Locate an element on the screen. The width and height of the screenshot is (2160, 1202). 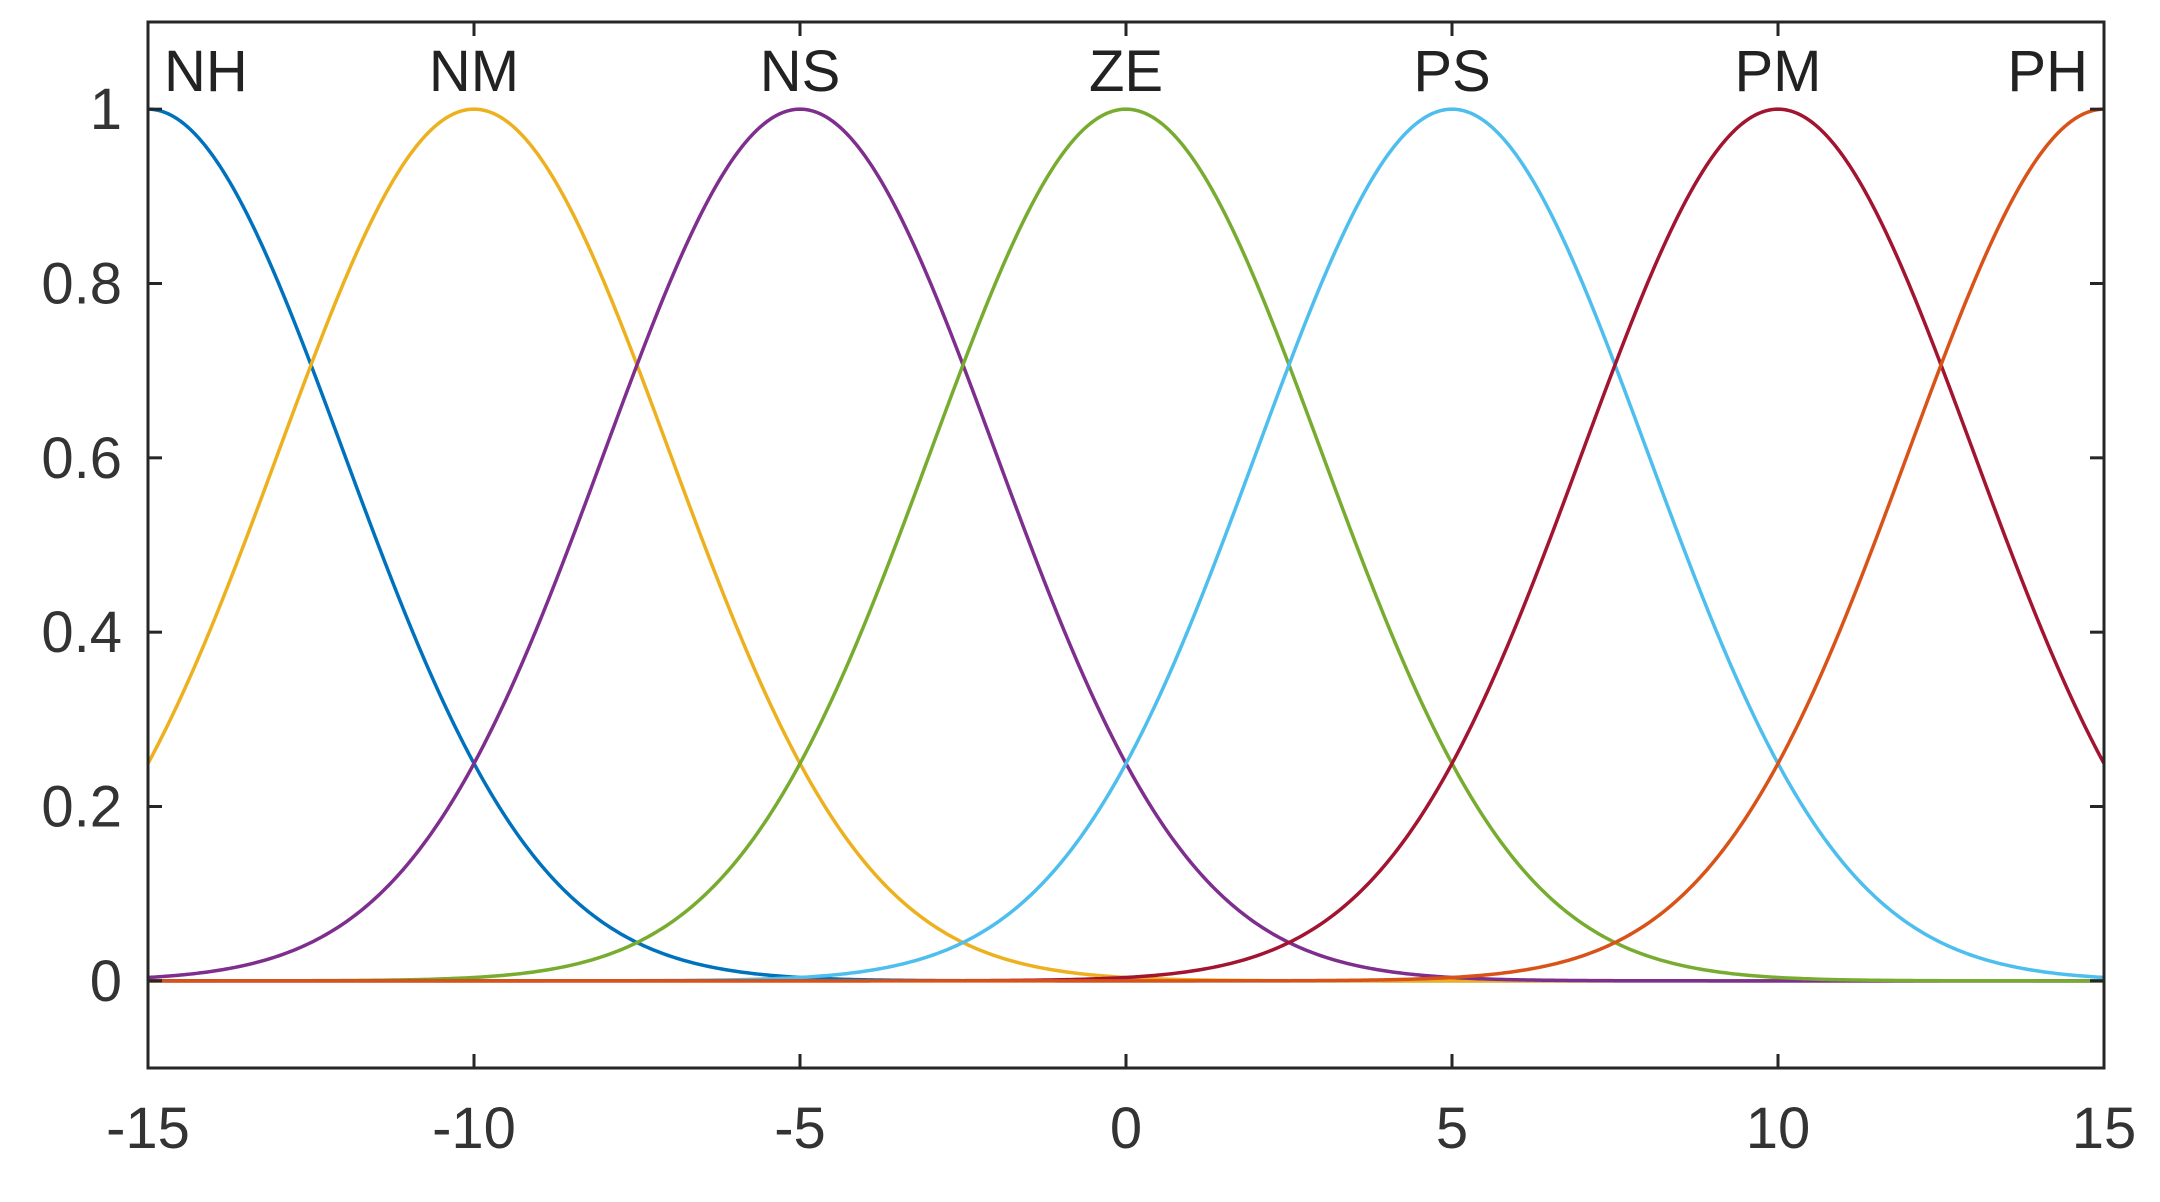
y-tick-label: 0.6 is located at coordinates (81, 458).